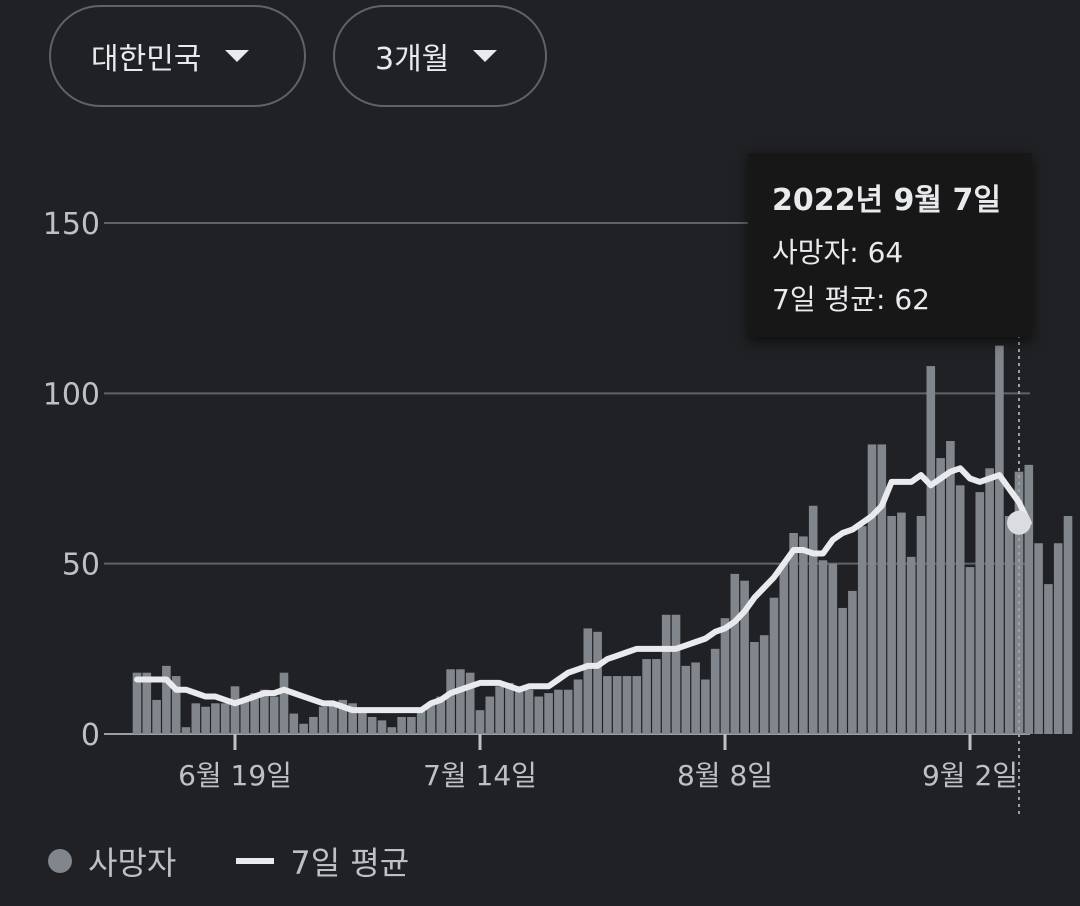 Image resolution: width=1080 pixels, height=906 pixels. I want to click on x-tick-label: 9월 2일, so click(970, 775).